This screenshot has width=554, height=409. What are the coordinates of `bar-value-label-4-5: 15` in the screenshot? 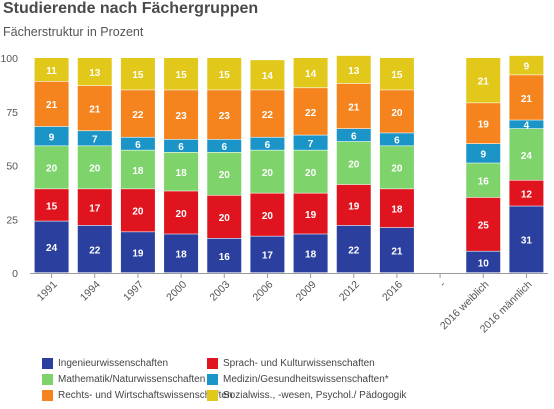 It's located at (225, 75).